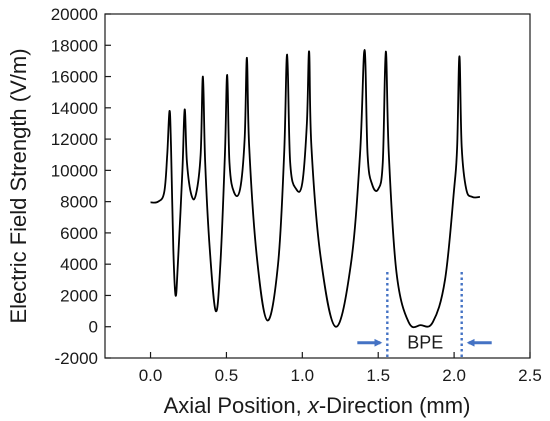  Describe the element at coordinates (340, 368) in the screenshot. I see `x-axis-ticks: 0.0 0.5 1.0 1.5 2.0 2.5` at that location.